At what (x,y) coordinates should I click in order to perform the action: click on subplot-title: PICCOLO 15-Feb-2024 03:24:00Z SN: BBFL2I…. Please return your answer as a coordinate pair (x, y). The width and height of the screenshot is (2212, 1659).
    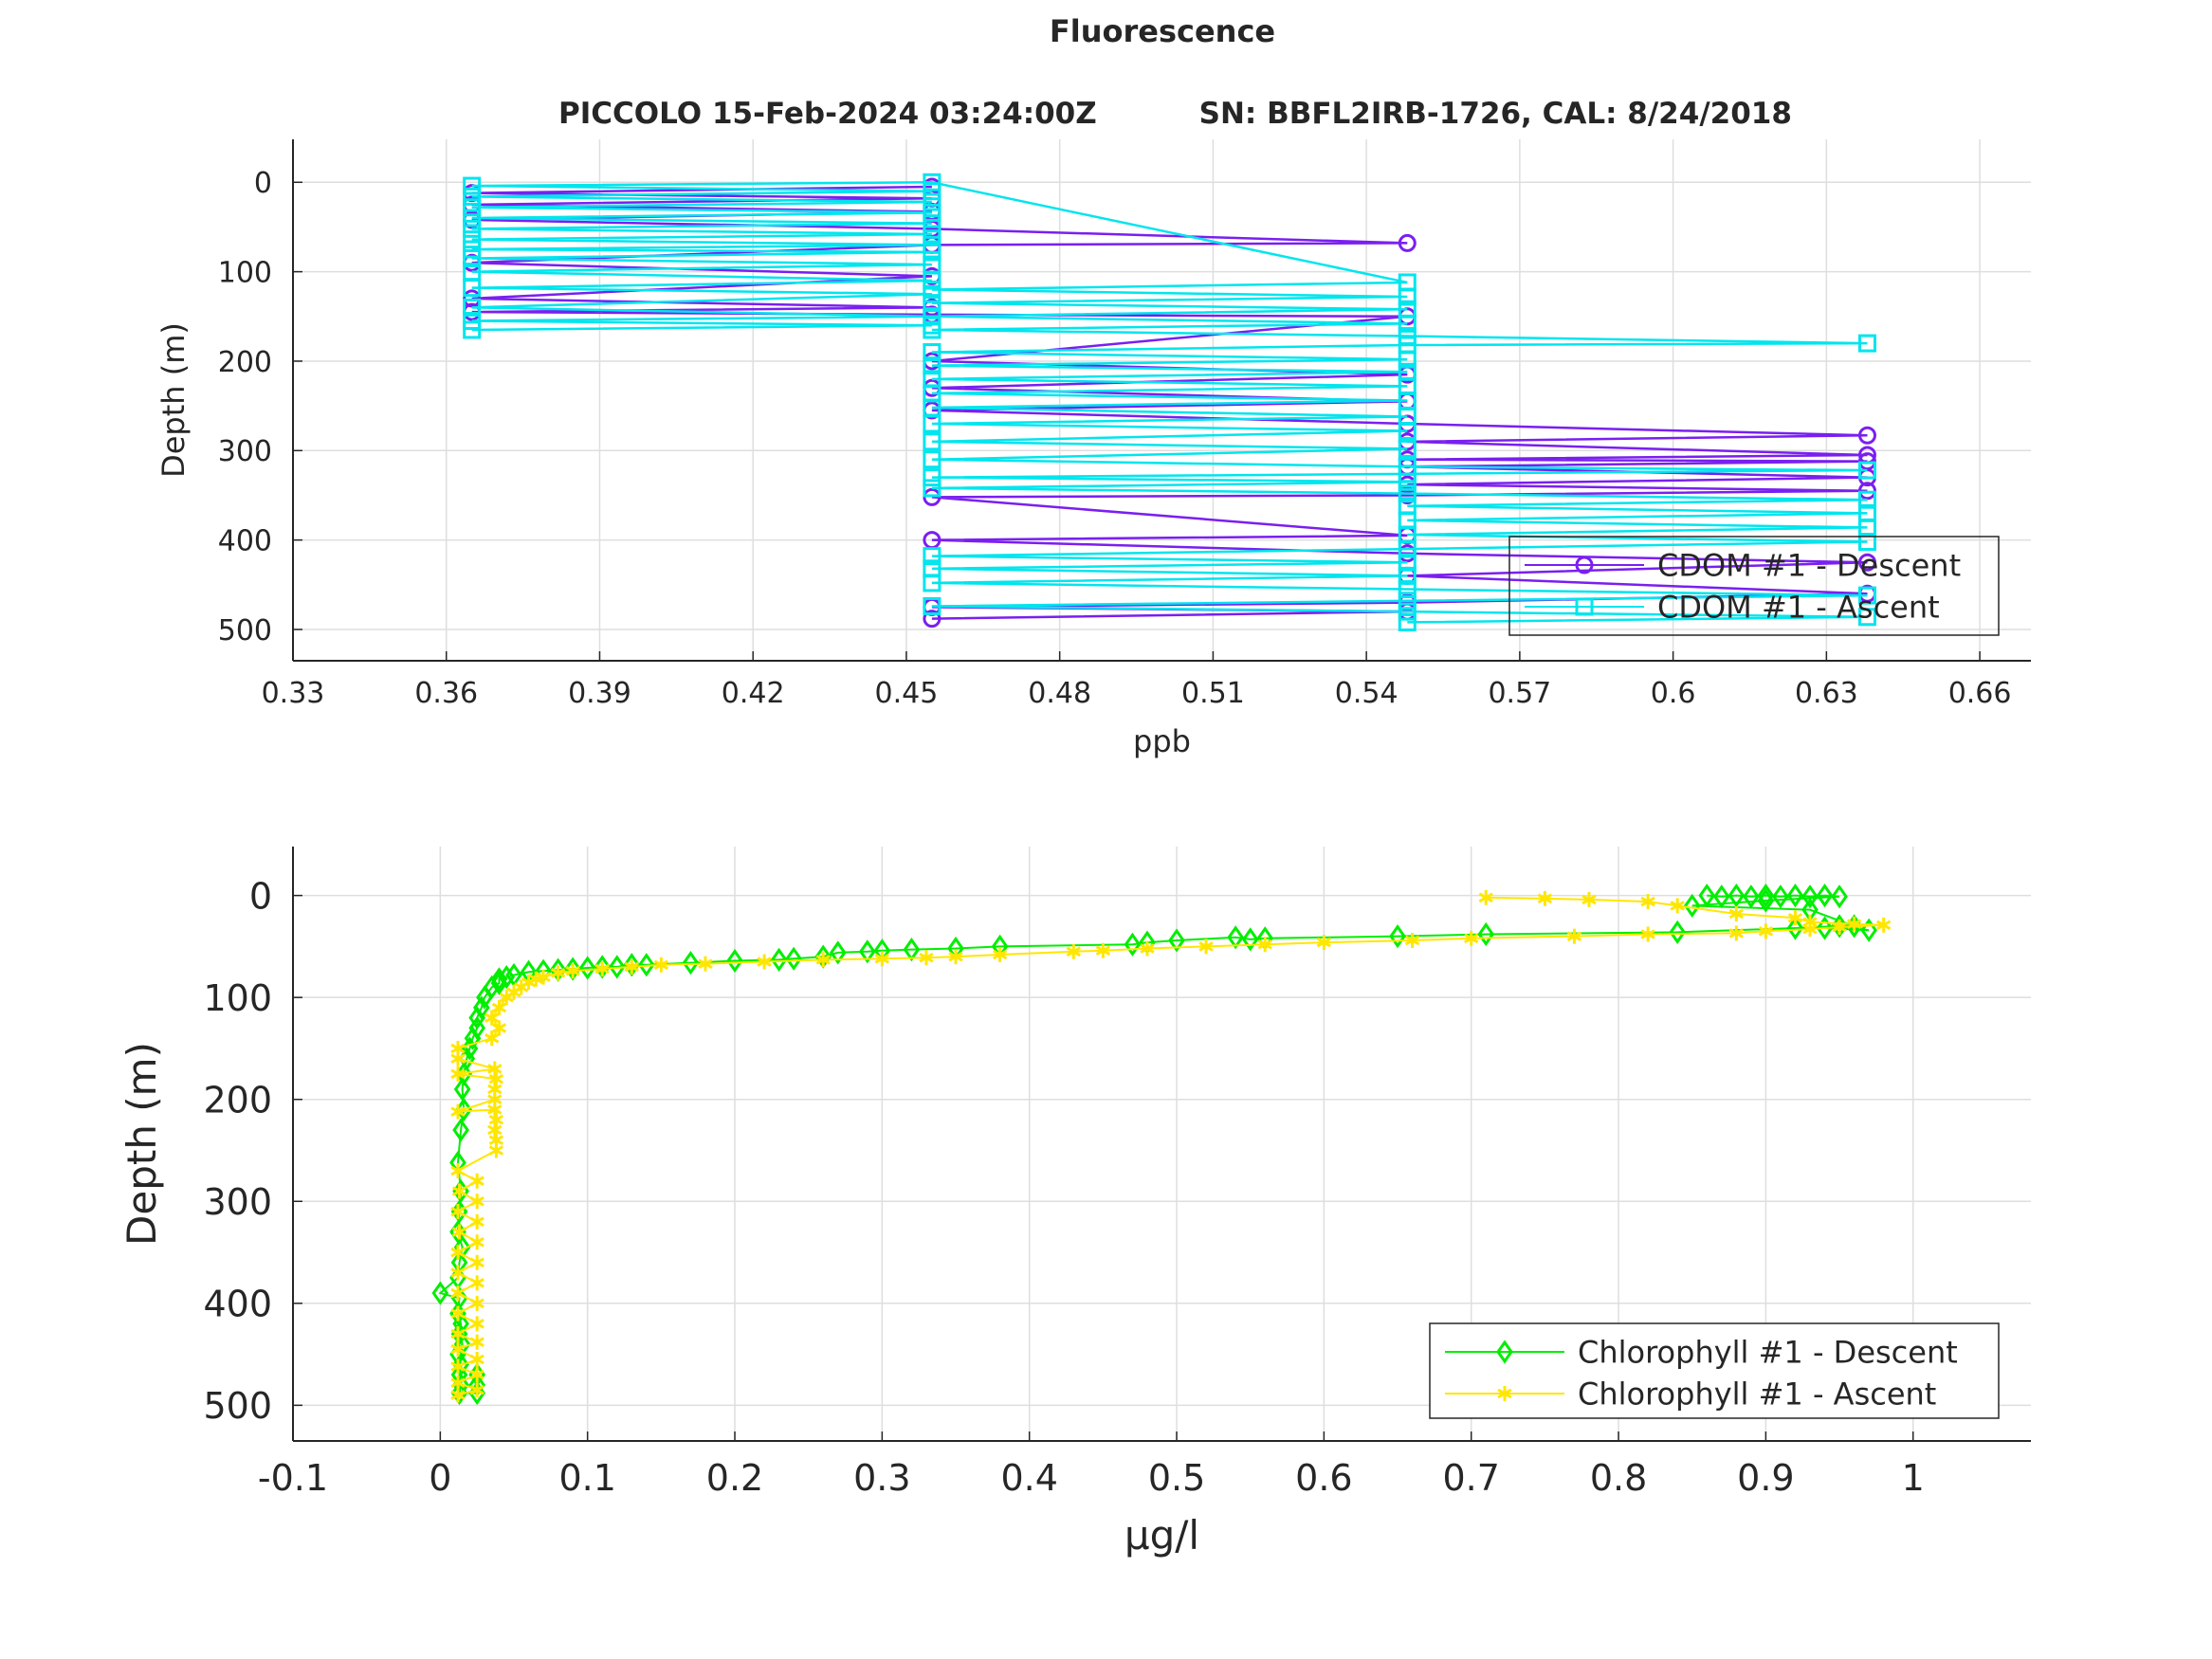
    Looking at the image, I should click on (1175, 114).